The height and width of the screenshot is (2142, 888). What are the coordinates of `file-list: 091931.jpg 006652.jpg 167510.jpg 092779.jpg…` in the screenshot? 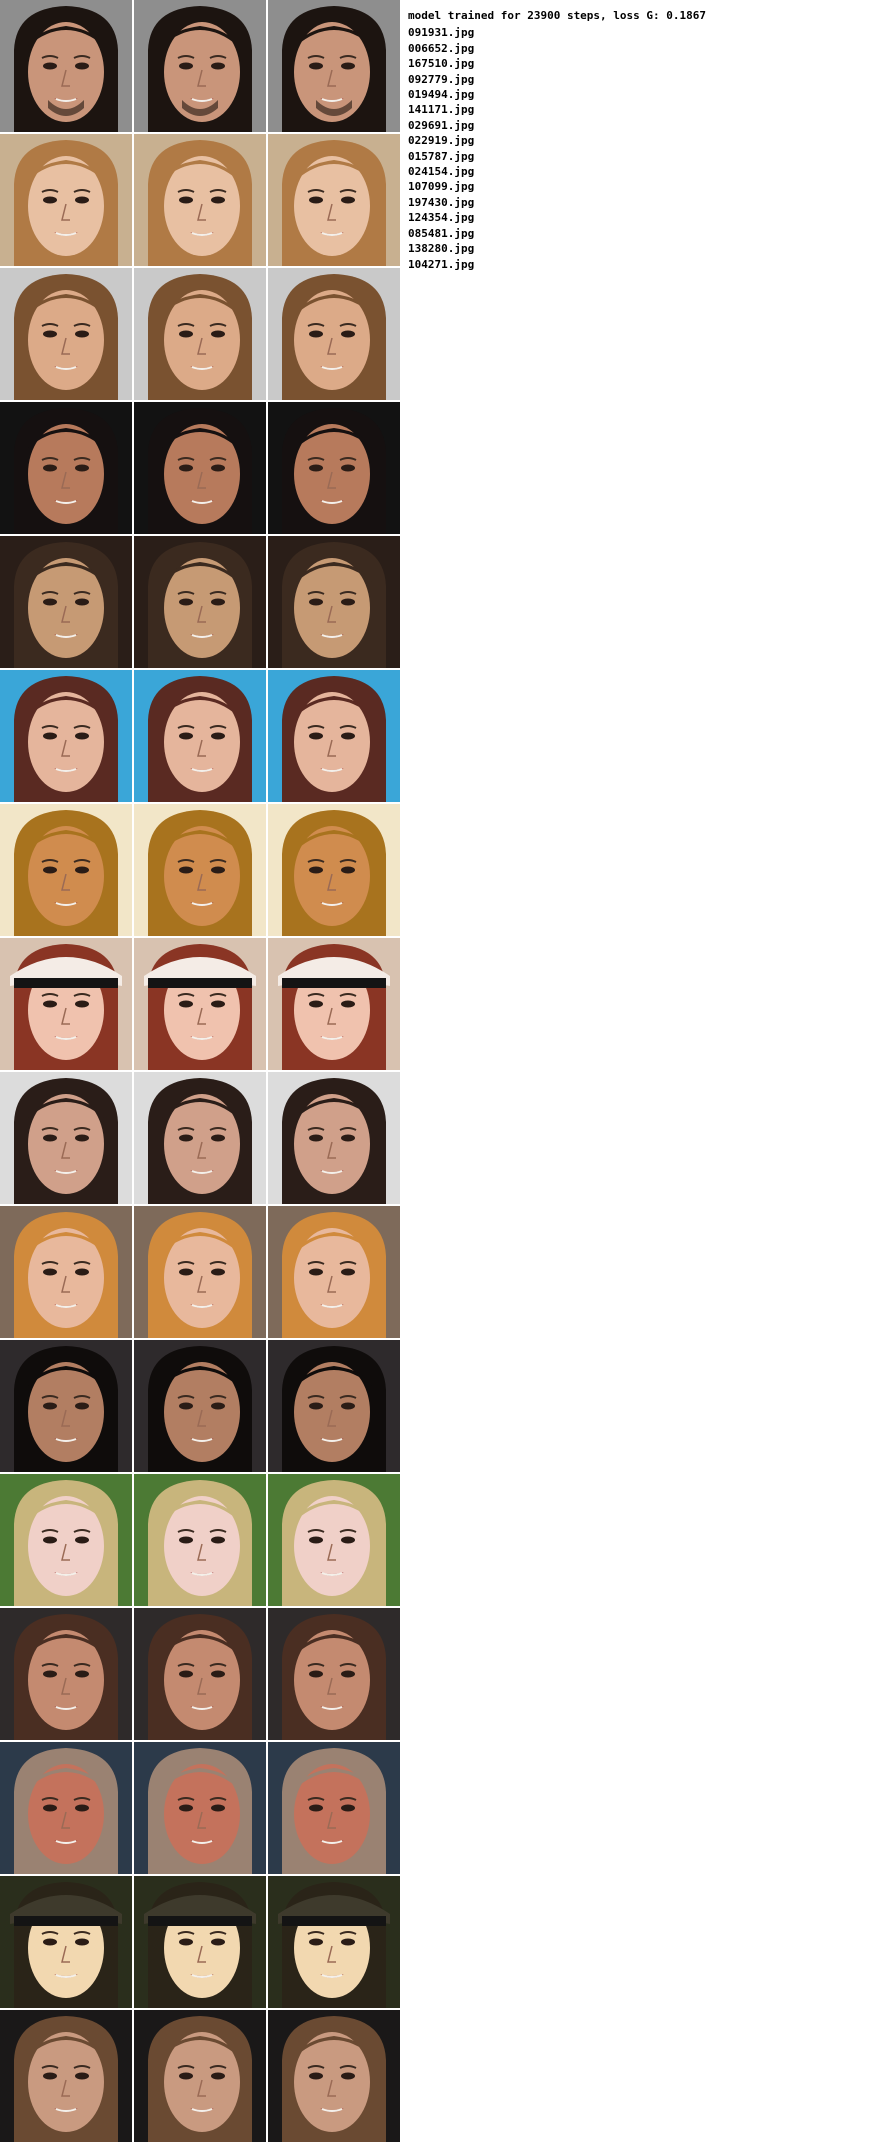 It's located at (557, 148).